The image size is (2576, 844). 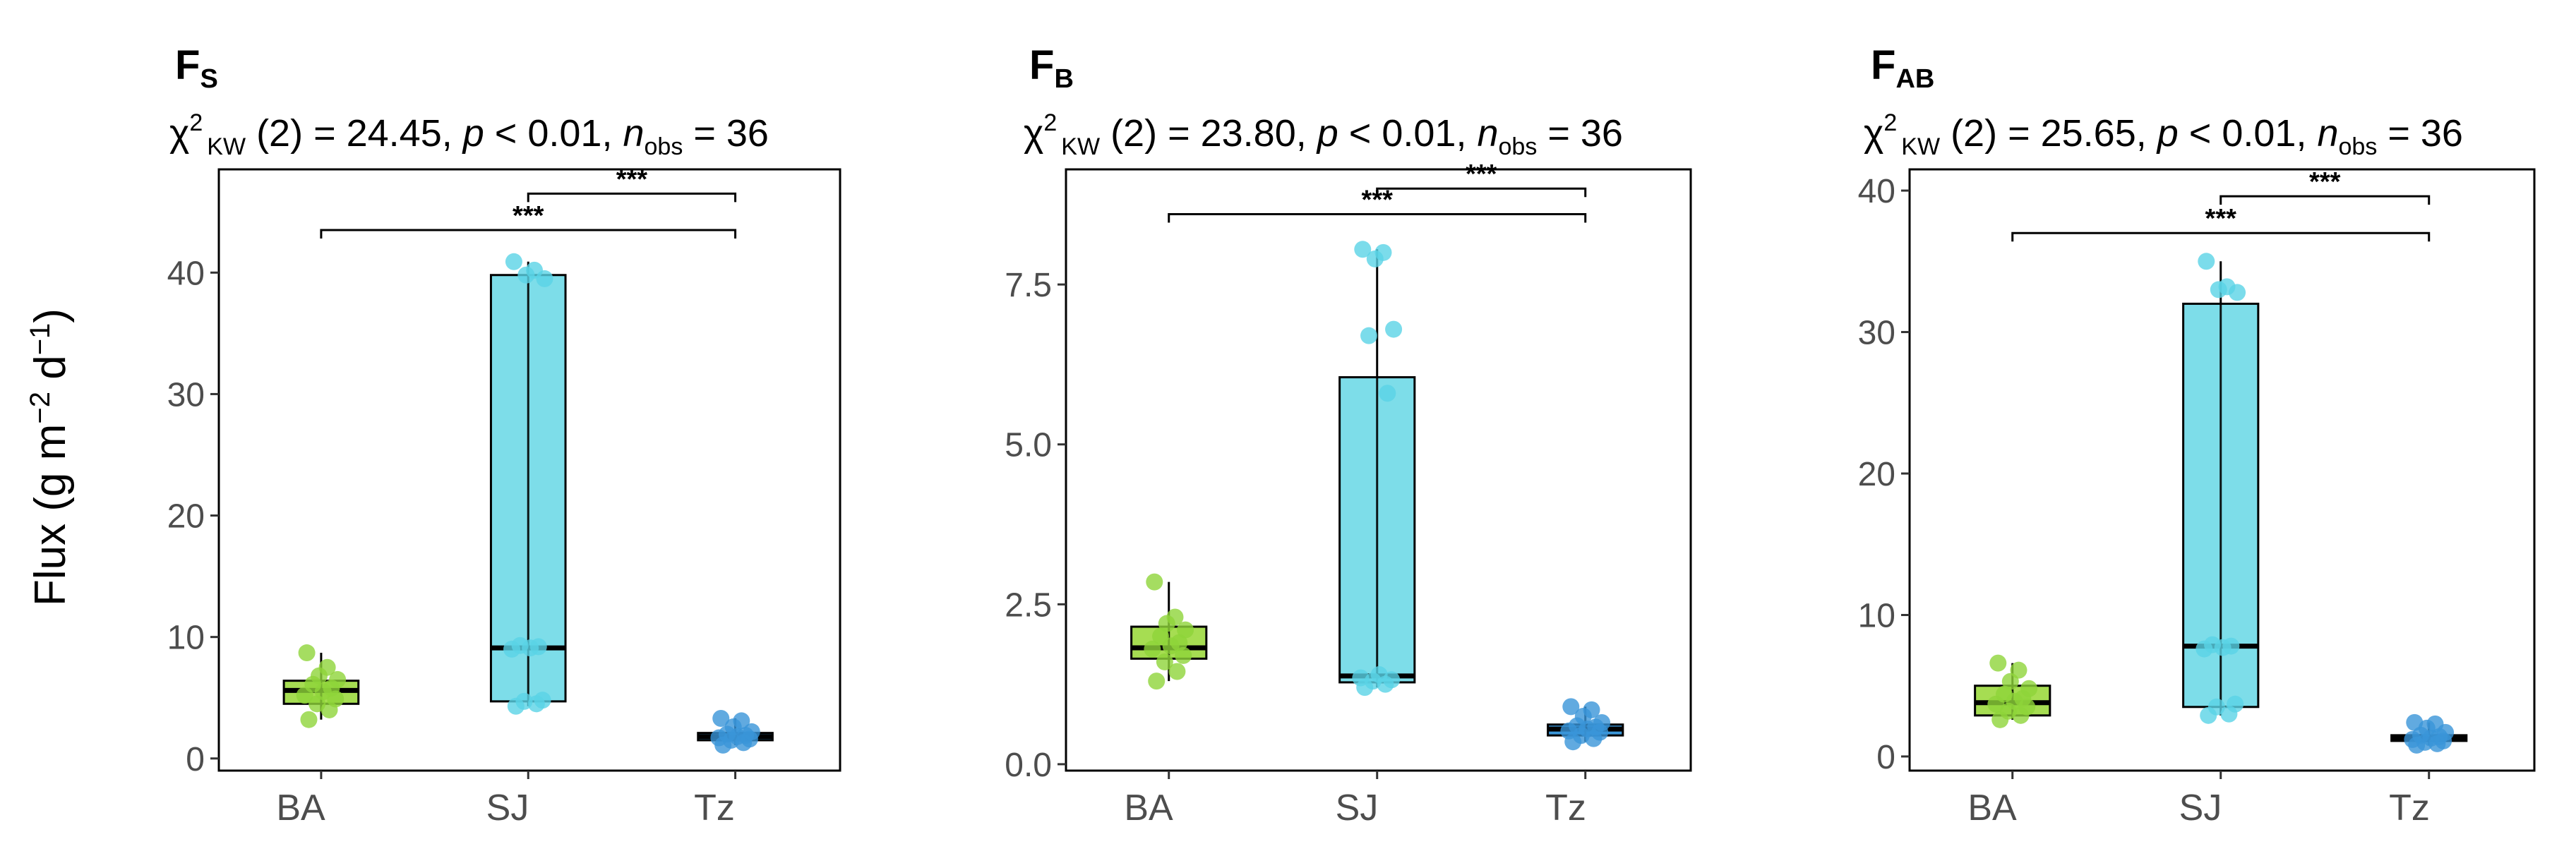 I want to click on x-tick-label-tz: Tz, so click(x=1565, y=808).